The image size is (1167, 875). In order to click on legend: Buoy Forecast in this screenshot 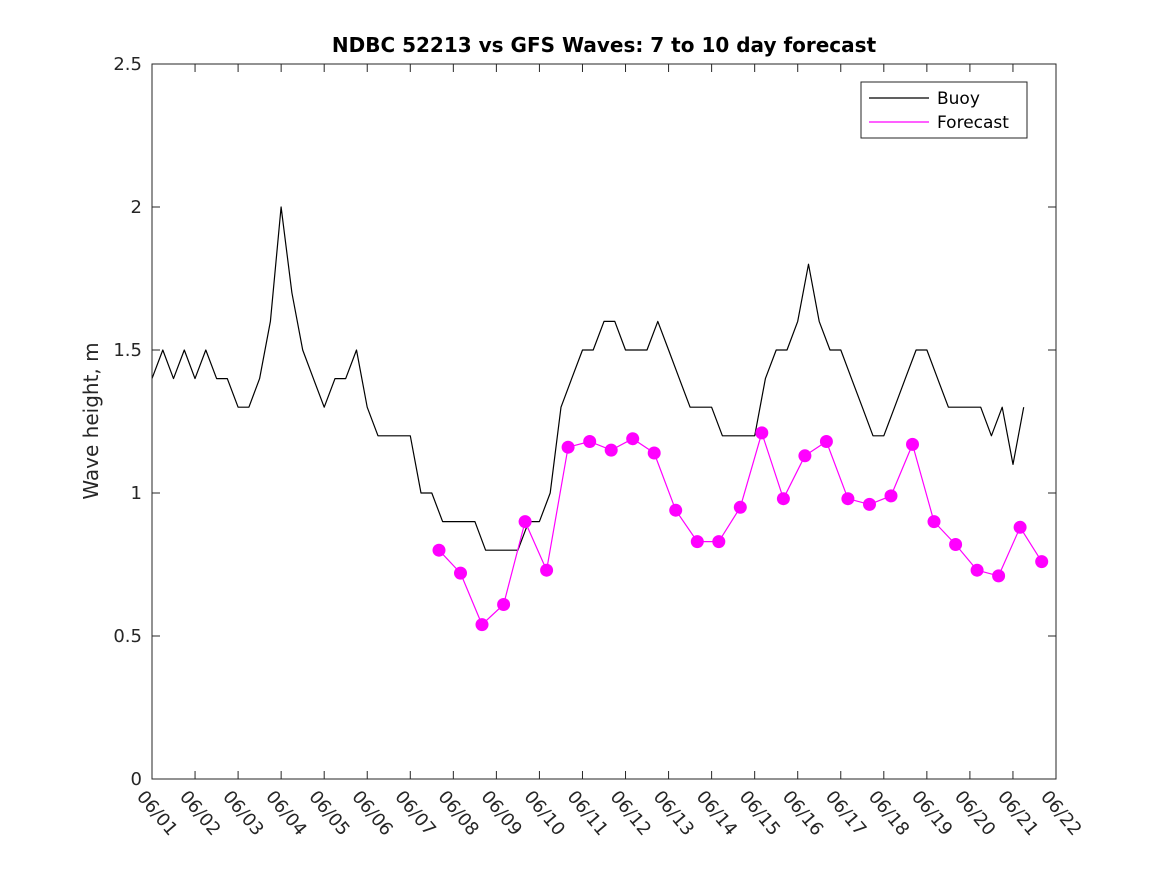, I will do `click(944, 110)`.